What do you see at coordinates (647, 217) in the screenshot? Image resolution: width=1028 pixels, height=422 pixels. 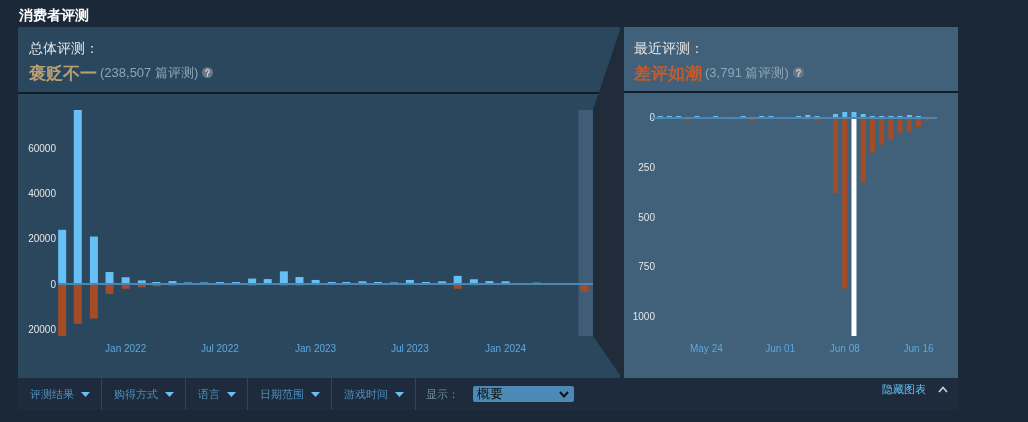 I see `y-tick-label: 500` at bounding box center [647, 217].